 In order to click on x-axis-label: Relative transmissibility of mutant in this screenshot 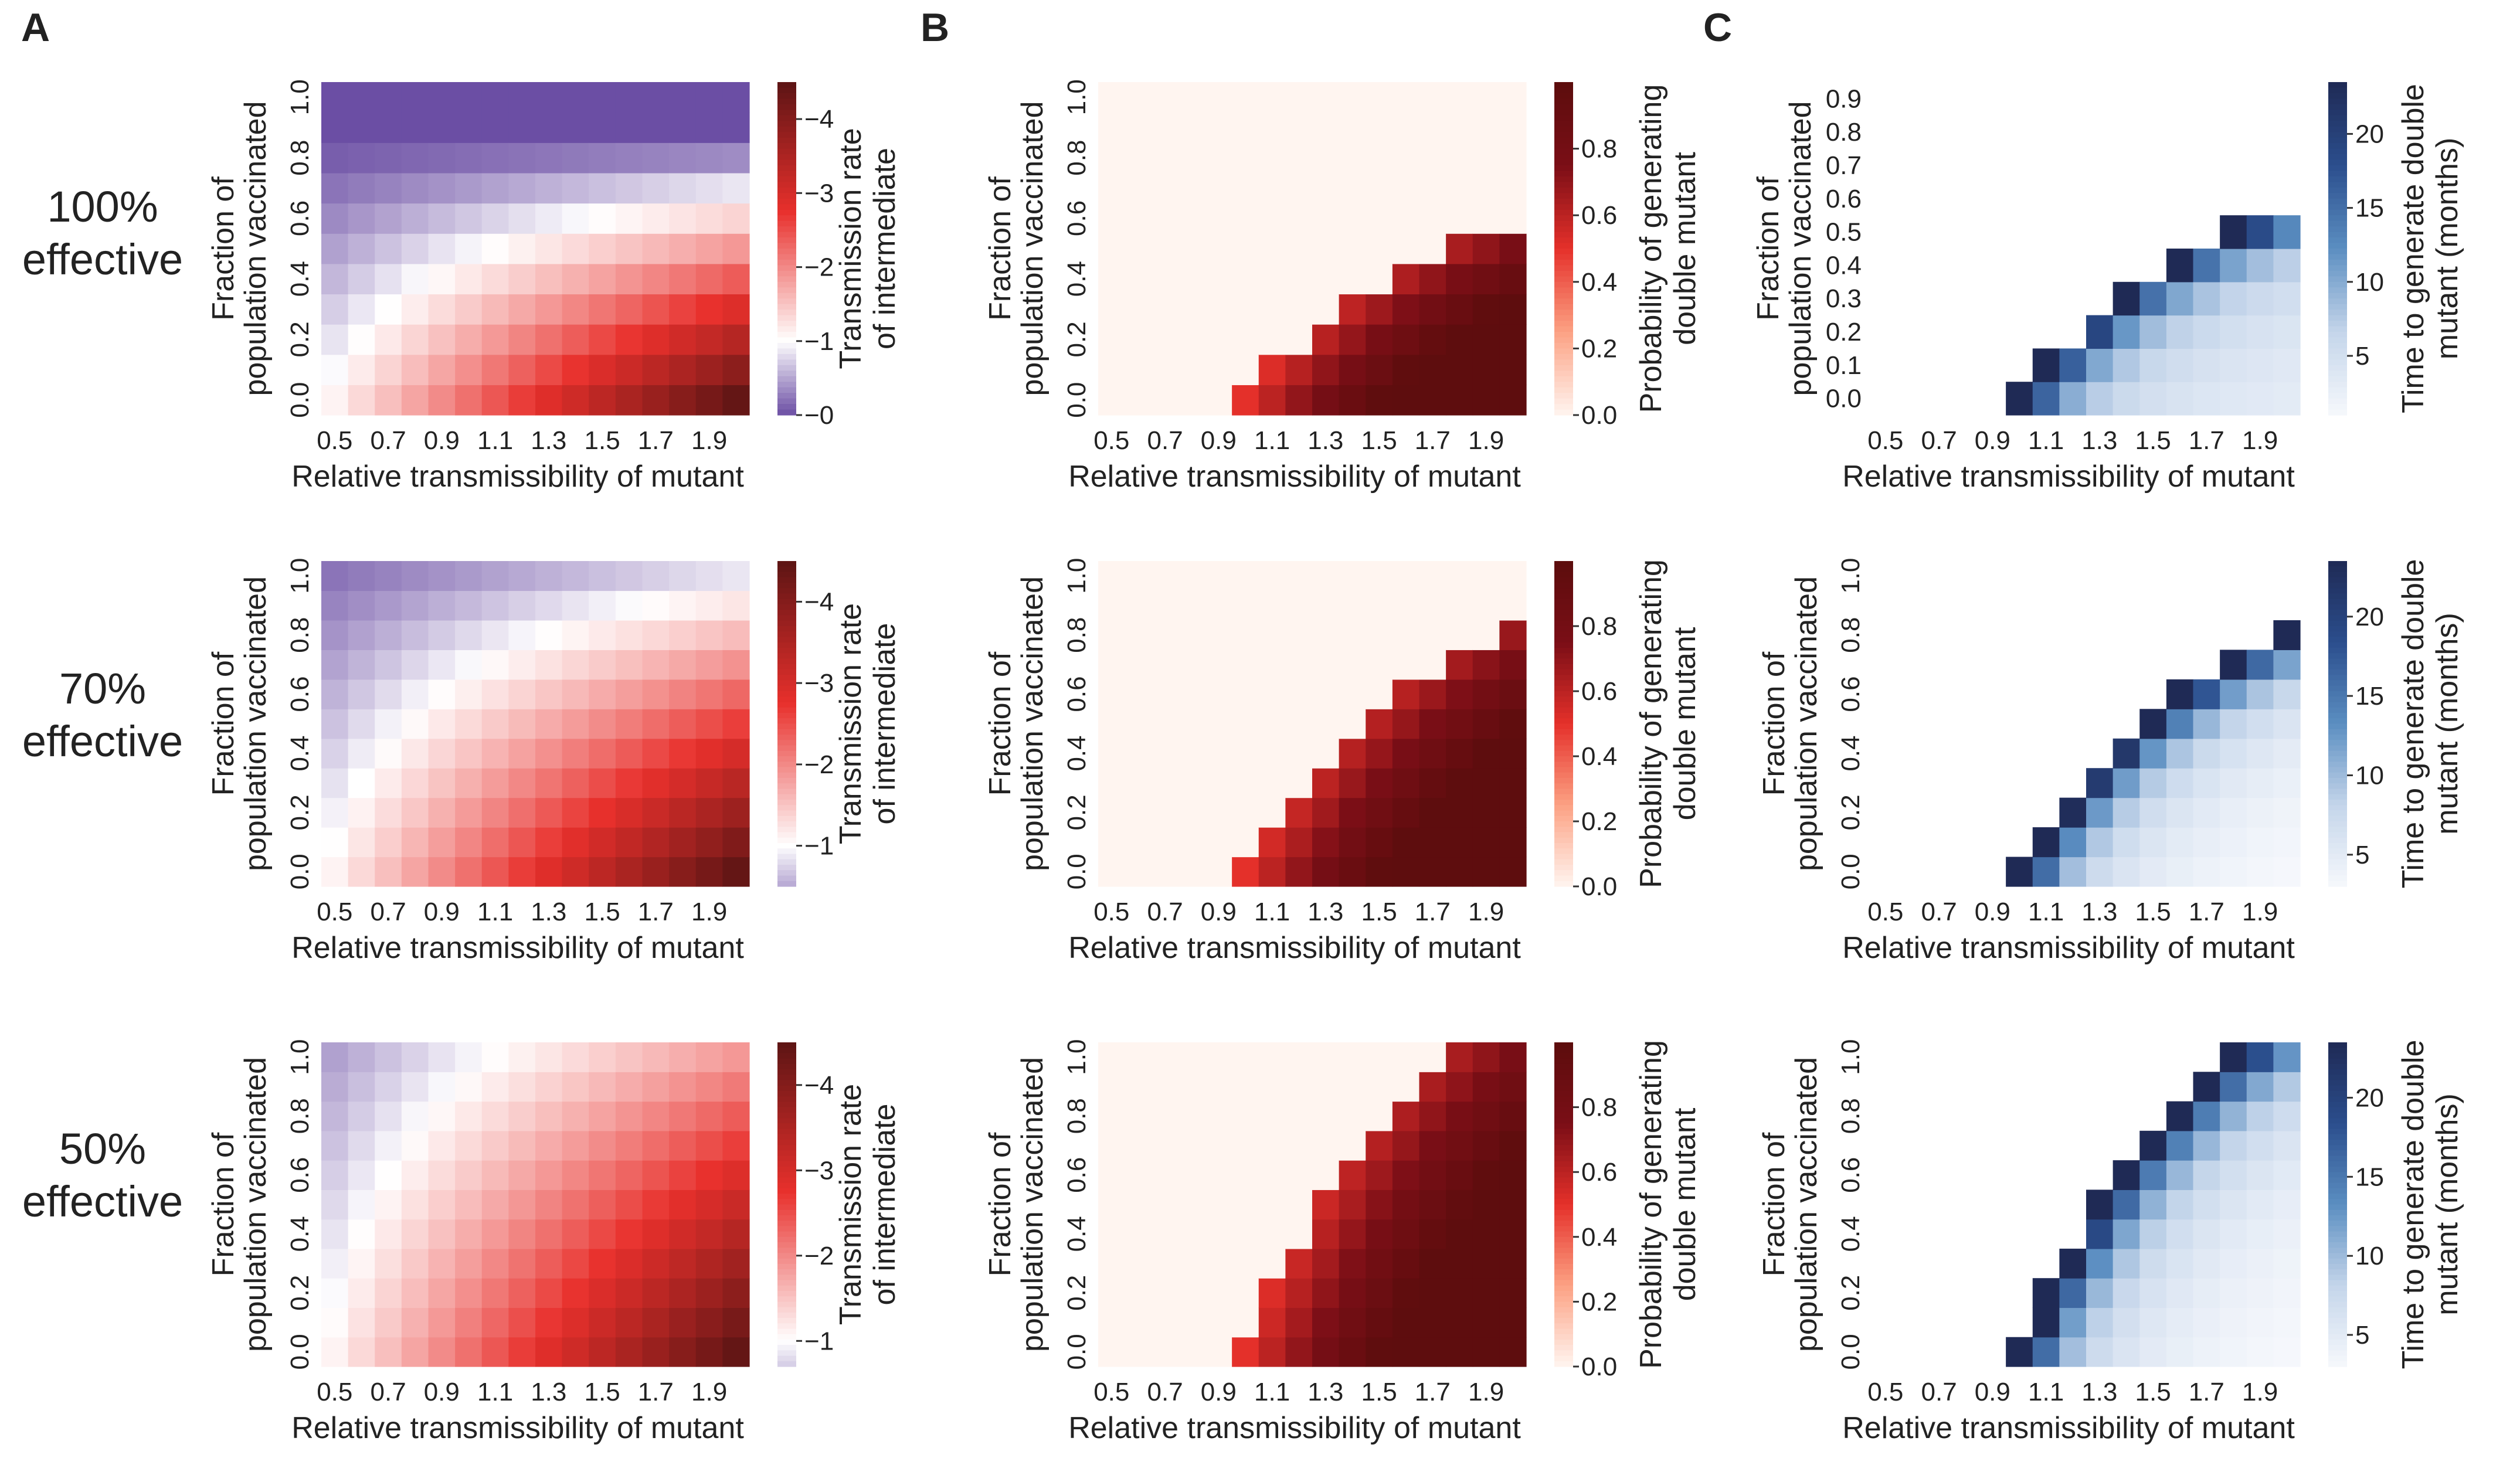, I will do `click(2068, 1428)`.